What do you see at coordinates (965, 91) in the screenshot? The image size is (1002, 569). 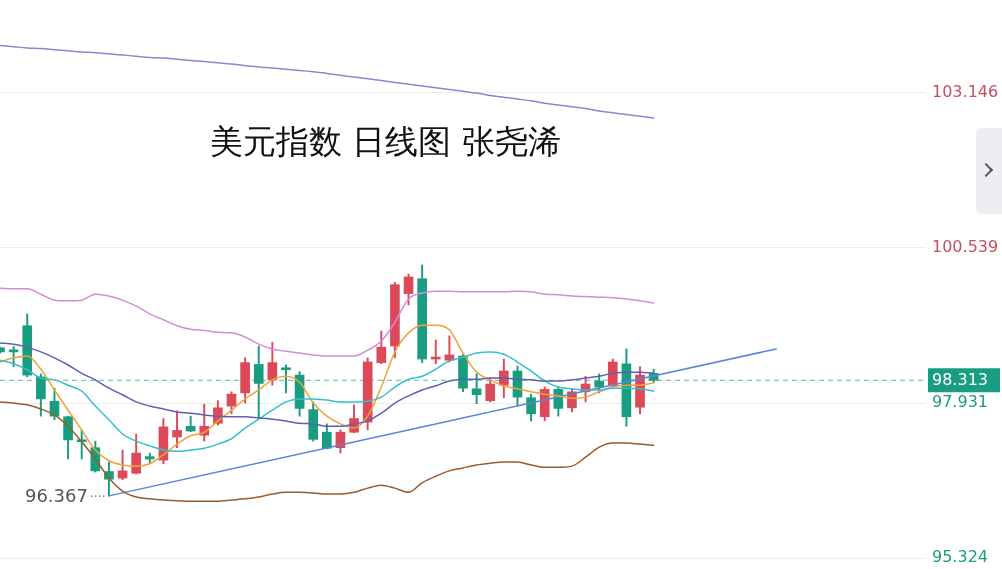 I see `y-tick-label: 103.146` at bounding box center [965, 91].